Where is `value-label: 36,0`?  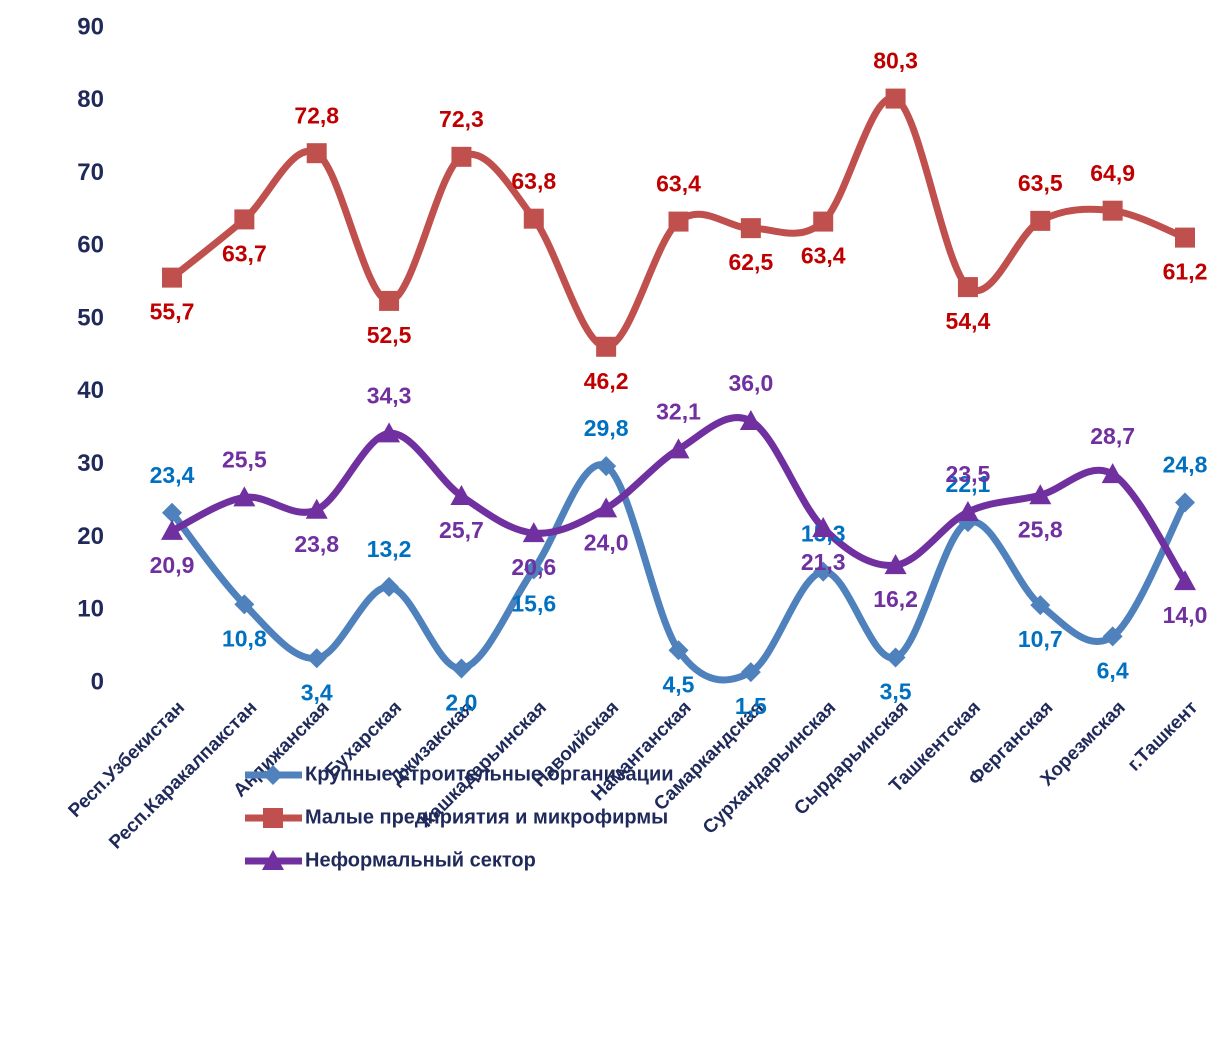
value-label: 36,0 is located at coordinates (750, 383).